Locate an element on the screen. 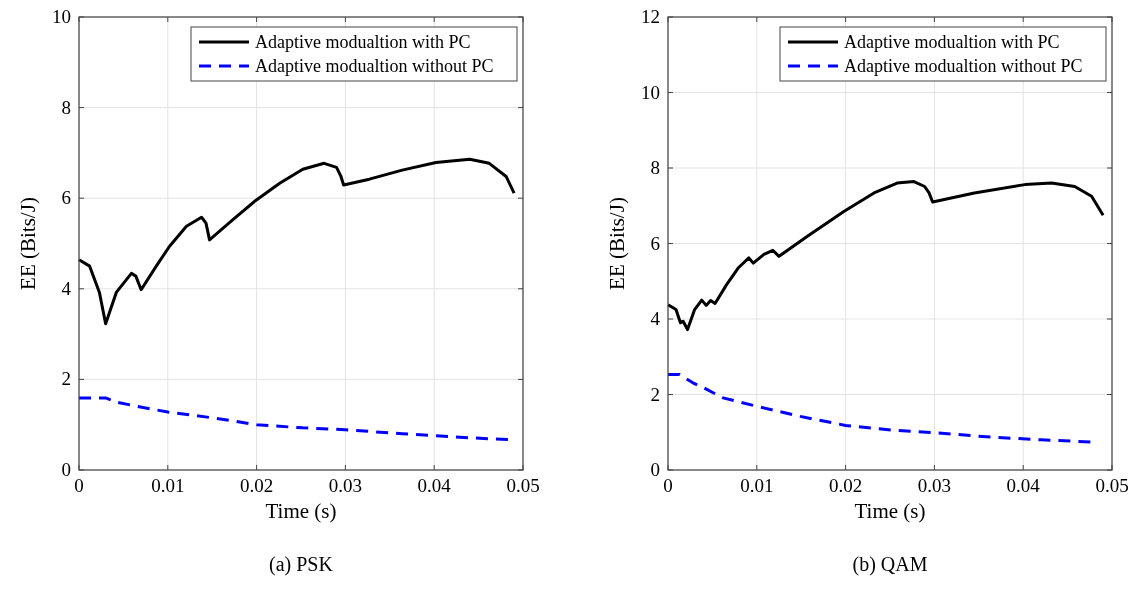 Image resolution: width=1140 pixels, height=595 pixels. text: (b) QAM is located at coordinates (890, 564).